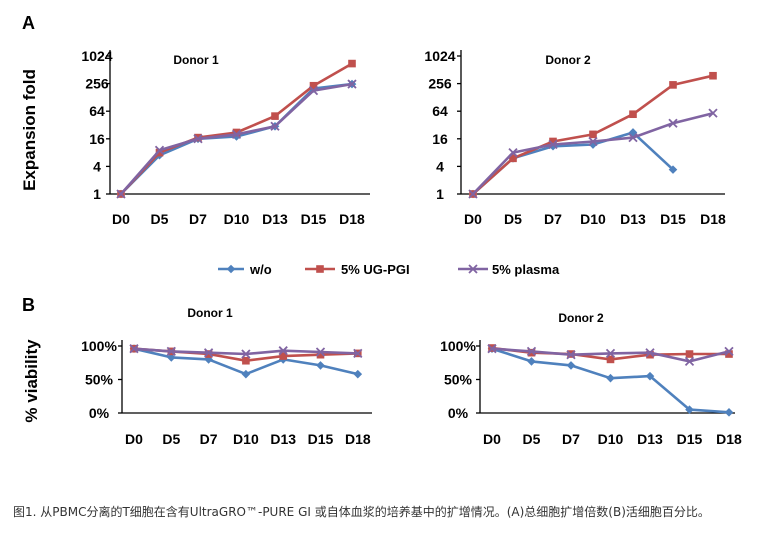  Describe the element at coordinates (121, 194) in the screenshot. I see `data-point-5-plasma-a1-d0` at that location.